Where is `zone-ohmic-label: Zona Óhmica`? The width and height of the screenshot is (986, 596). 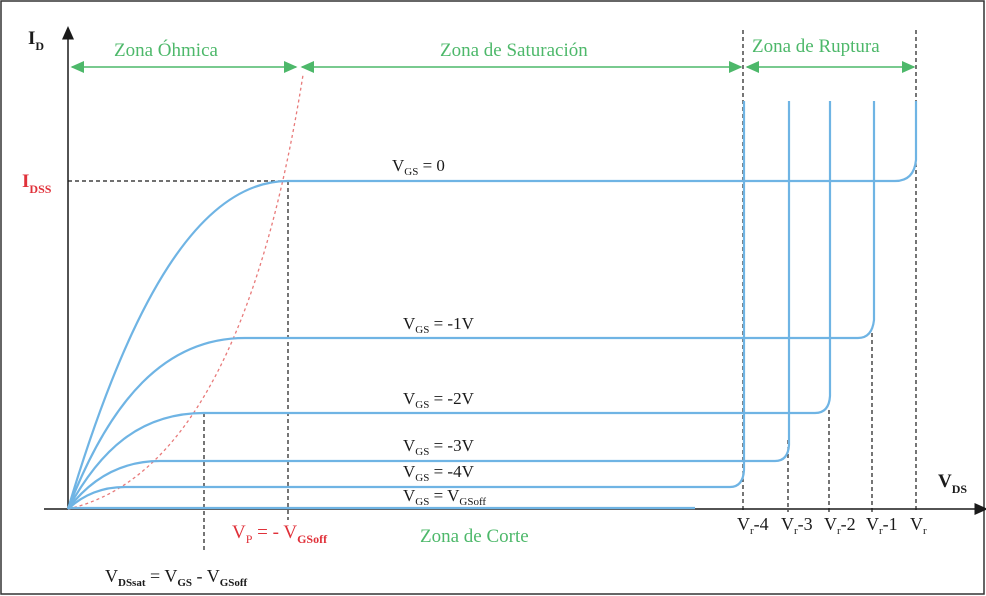 zone-ohmic-label: Zona Óhmica is located at coordinates (166, 50).